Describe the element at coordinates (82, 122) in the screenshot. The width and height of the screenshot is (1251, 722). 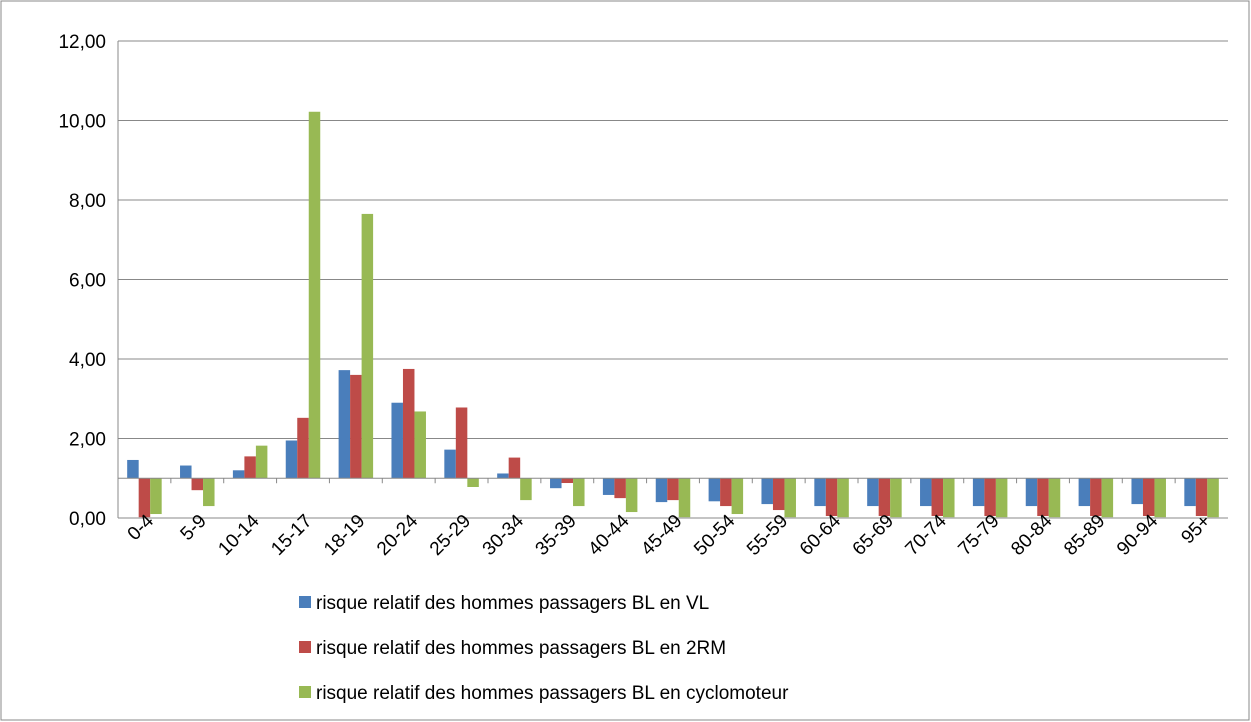
I see `y-tick-label: 10,00` at that location.